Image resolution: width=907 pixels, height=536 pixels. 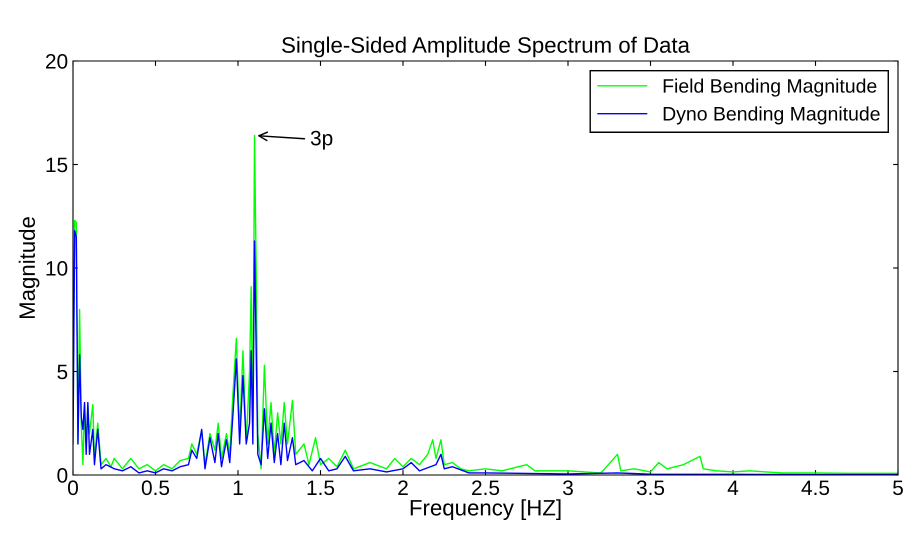 What do you see at coordinates (770, 87) in the screenshot?
I see `legend-label: Field Bending Magnitude` at bounding box center [770, 87].